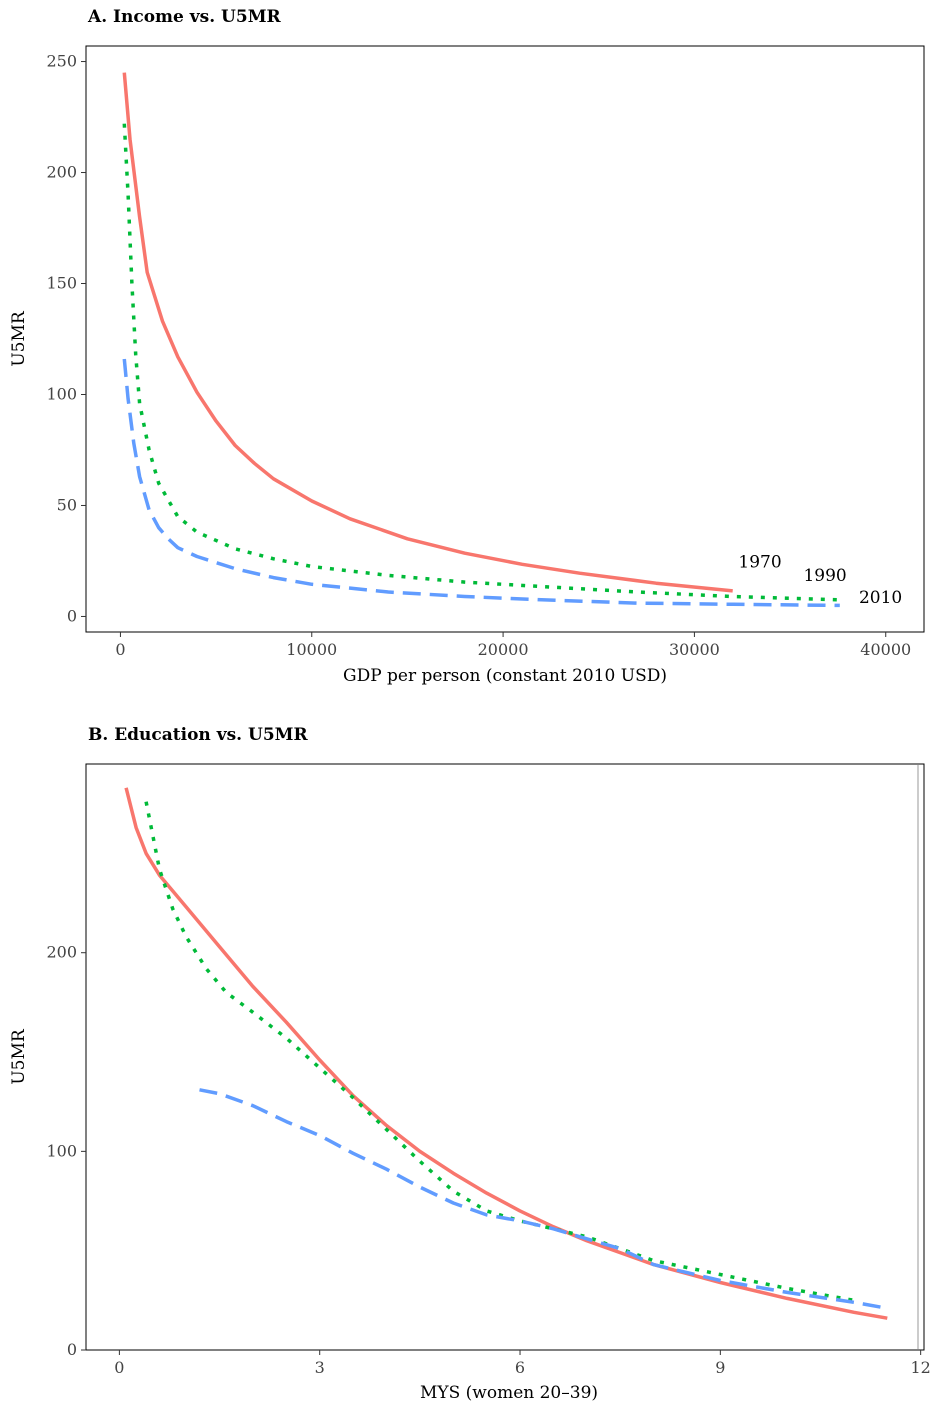 The height and width of the screenshot is (1408, 941). What do you see at coordinates (120, 649) in the screenshot?
I see `panel-a-x-tick-label: 0` at bounding box center [120, 649].